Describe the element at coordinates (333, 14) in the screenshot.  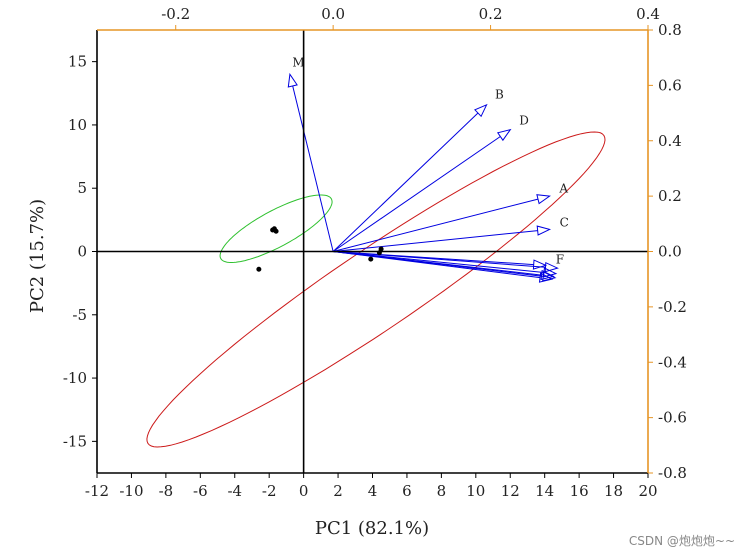
I see `top-tick-label: 0.0` at that location.